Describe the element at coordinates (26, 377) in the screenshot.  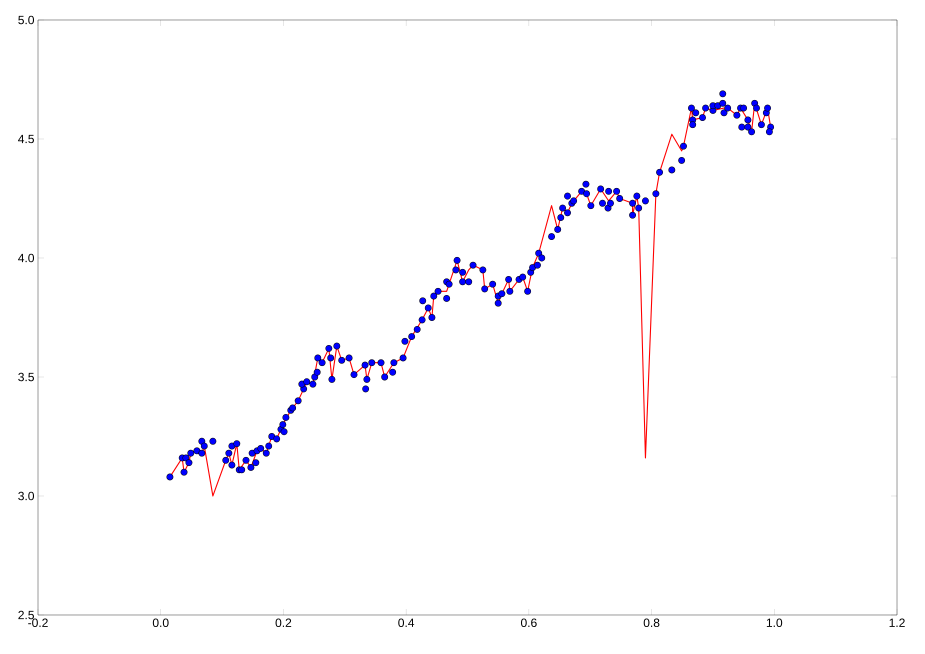
I see `y-tick-label: 3.5` at that location.